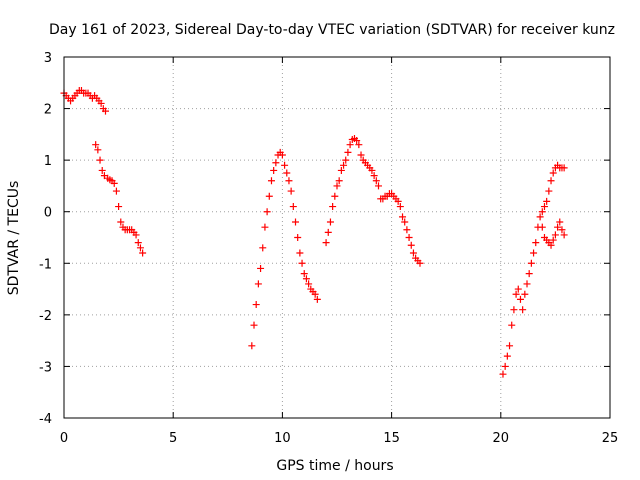 This screenshot has width=640, height=480. Describe the element at coordinates (45, 419) in the screenshot. I see `y-tick-label: -4` at that location.